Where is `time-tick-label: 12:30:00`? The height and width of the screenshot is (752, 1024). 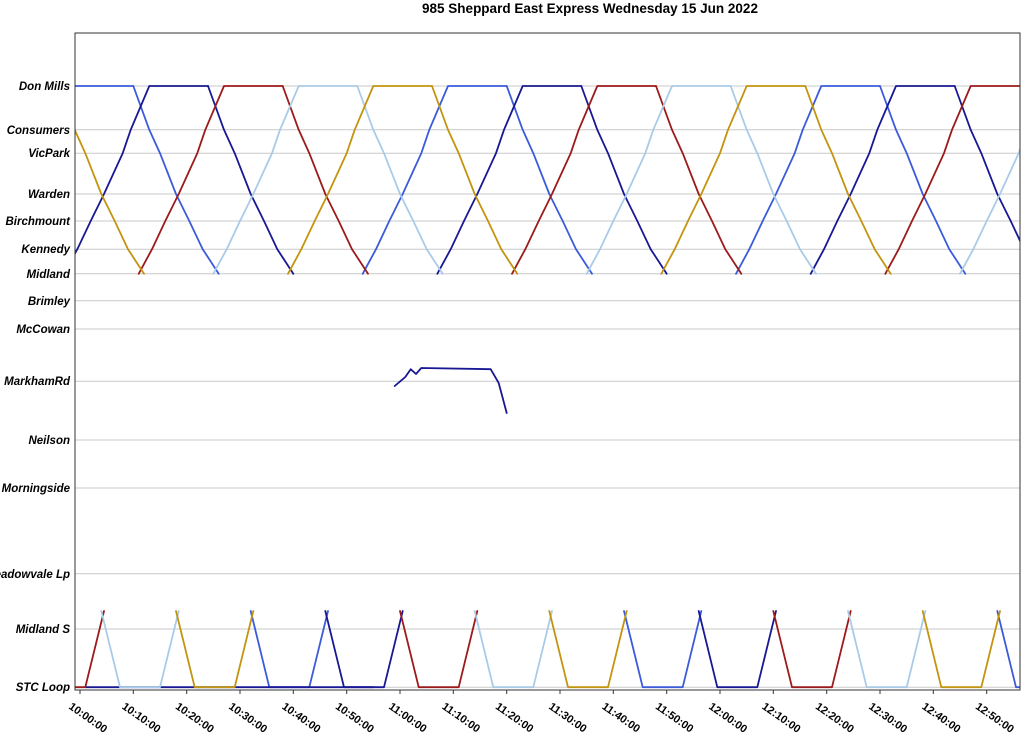 time-tick-label: 12:30:00 is located at coordinates (887, 718).